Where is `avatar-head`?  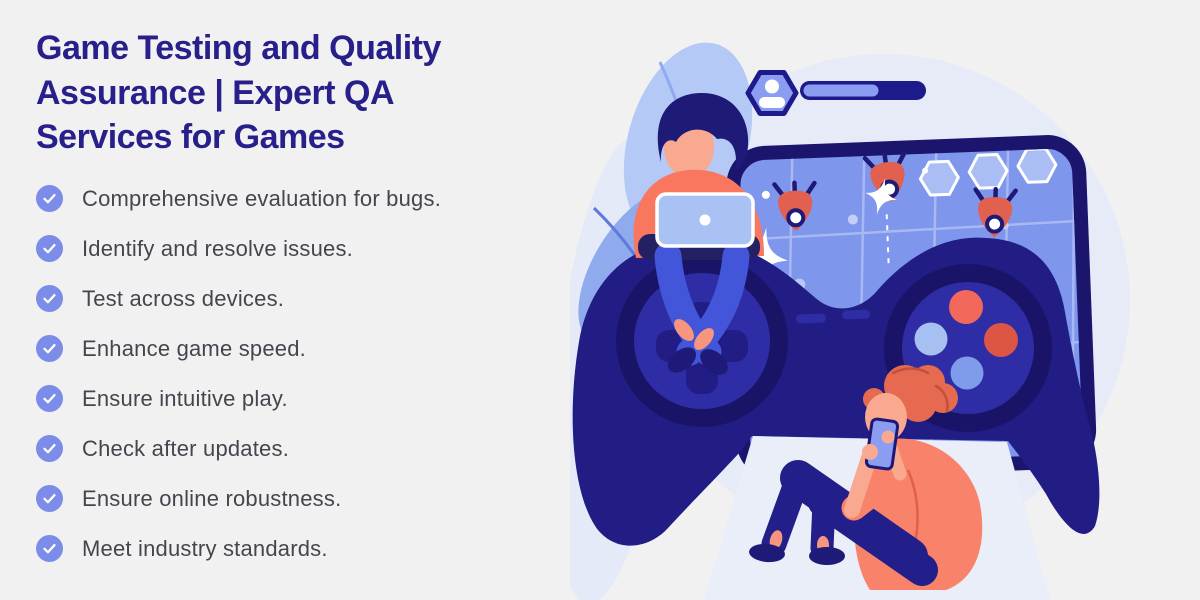 avatar-head is located at coordinates (772, 86).